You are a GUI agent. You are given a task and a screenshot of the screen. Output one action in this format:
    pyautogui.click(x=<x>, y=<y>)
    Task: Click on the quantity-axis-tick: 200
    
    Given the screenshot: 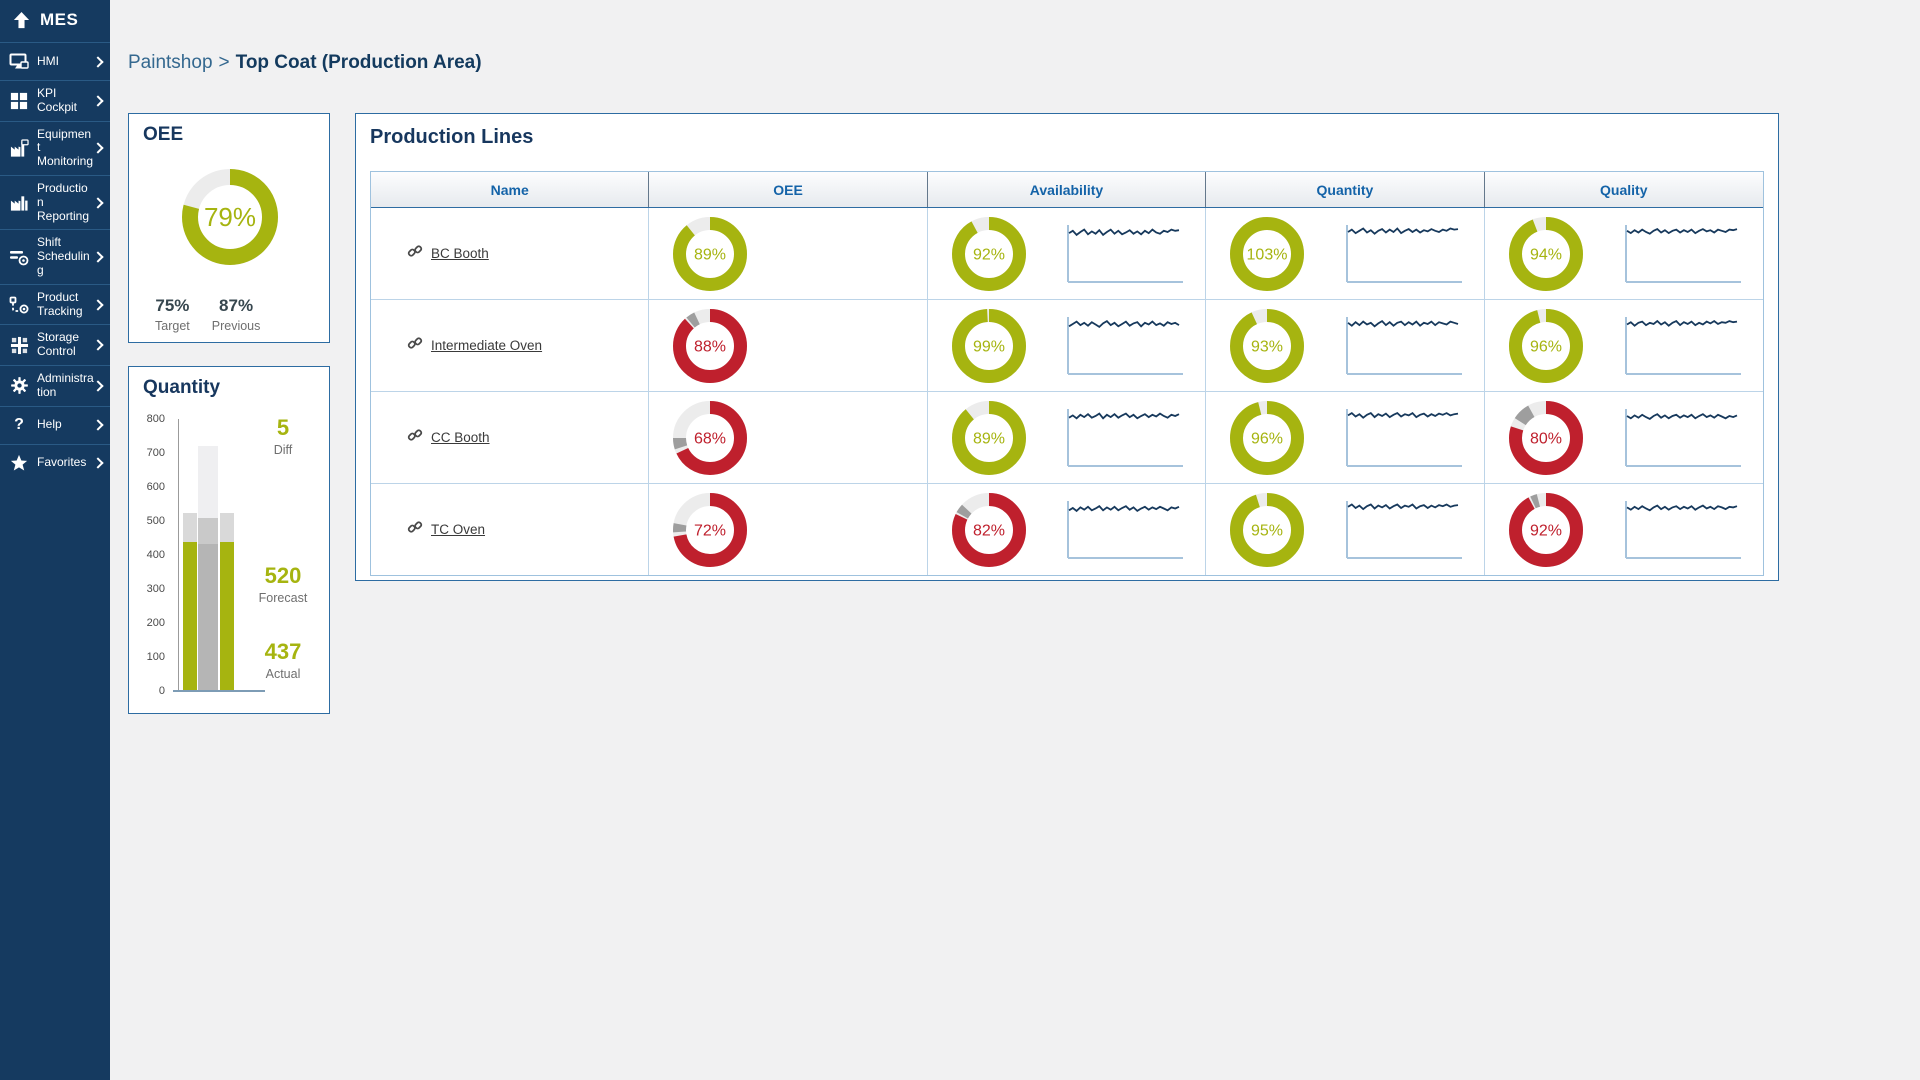 What is the action you would take?
    pyautogui.click(x=155, y=623)
    